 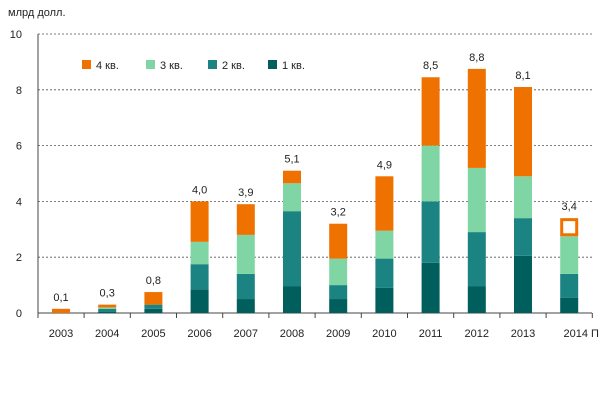 What do you see at coordinates (291, 160) in the screenshot?
I see `total-label: 5,1` at bounding box center [291, 160].